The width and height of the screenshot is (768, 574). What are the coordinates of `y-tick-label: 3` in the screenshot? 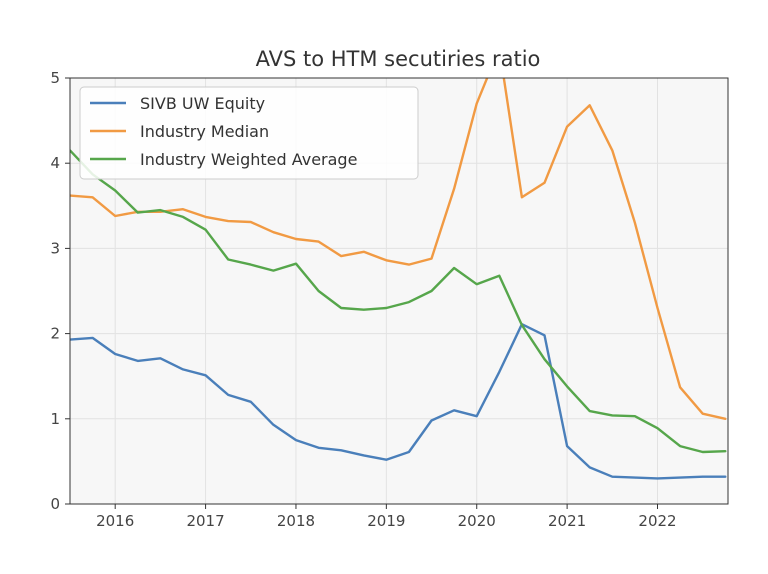 It's located at (55, 248).